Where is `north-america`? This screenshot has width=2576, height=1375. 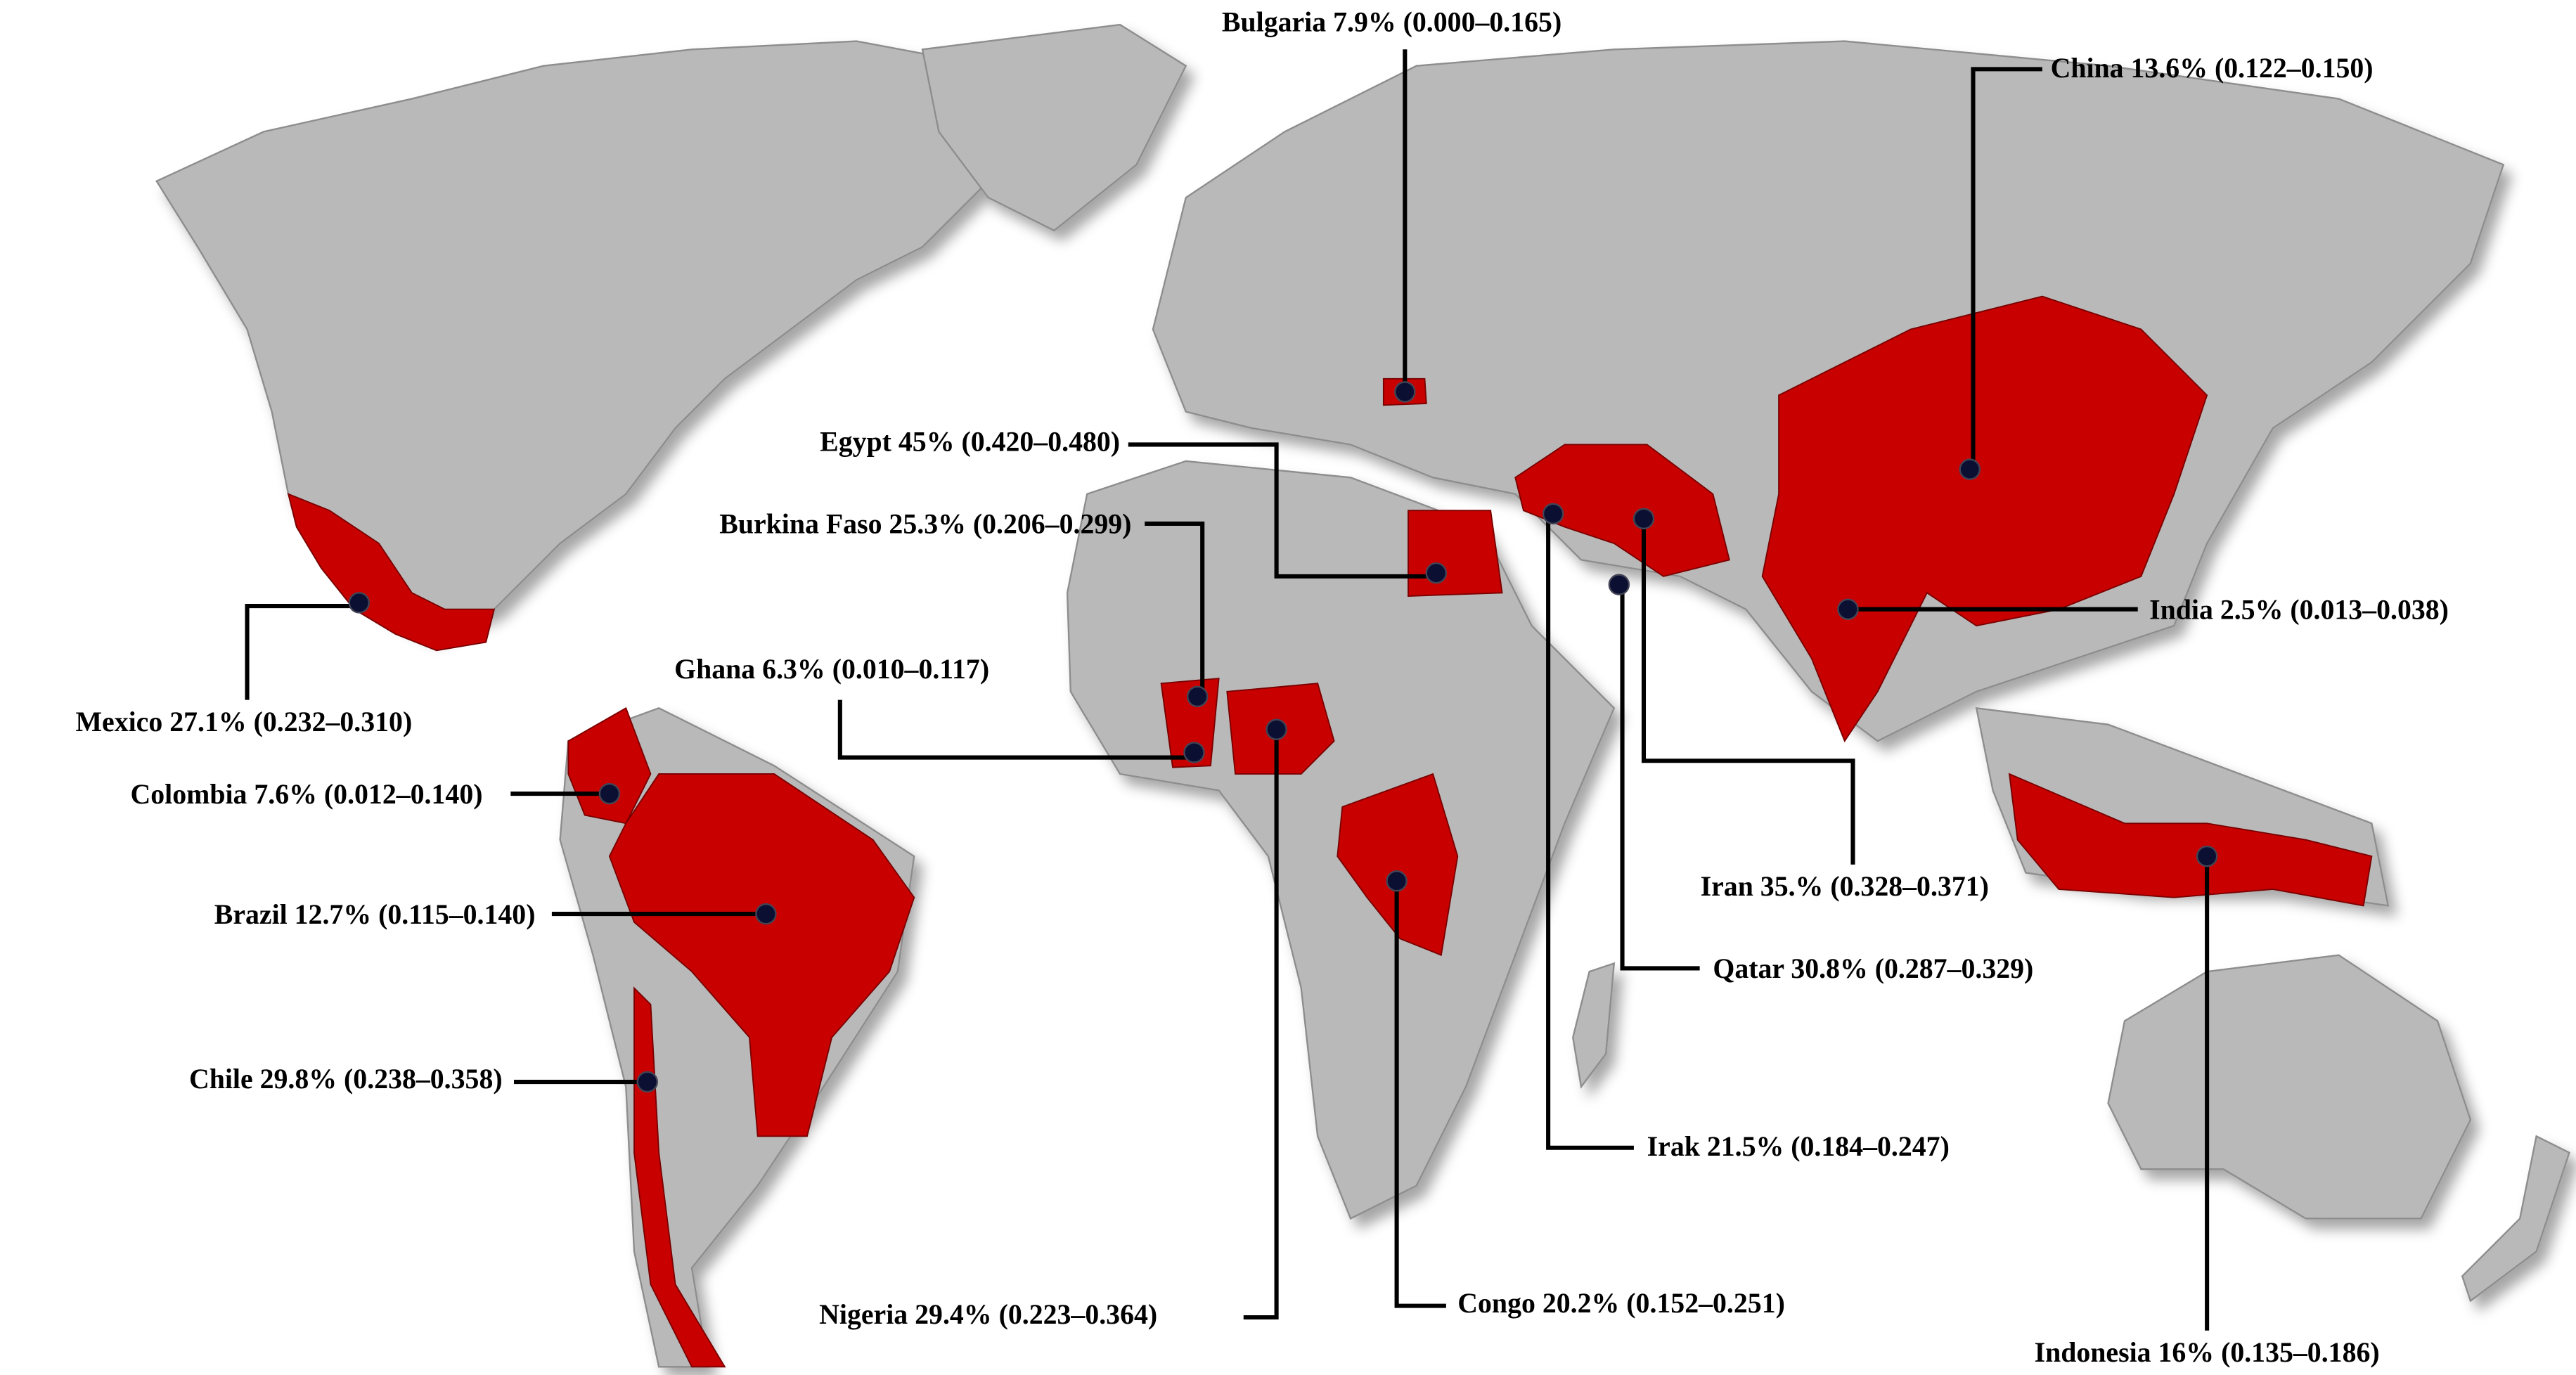
north-america is located at coordinates (588, 337).